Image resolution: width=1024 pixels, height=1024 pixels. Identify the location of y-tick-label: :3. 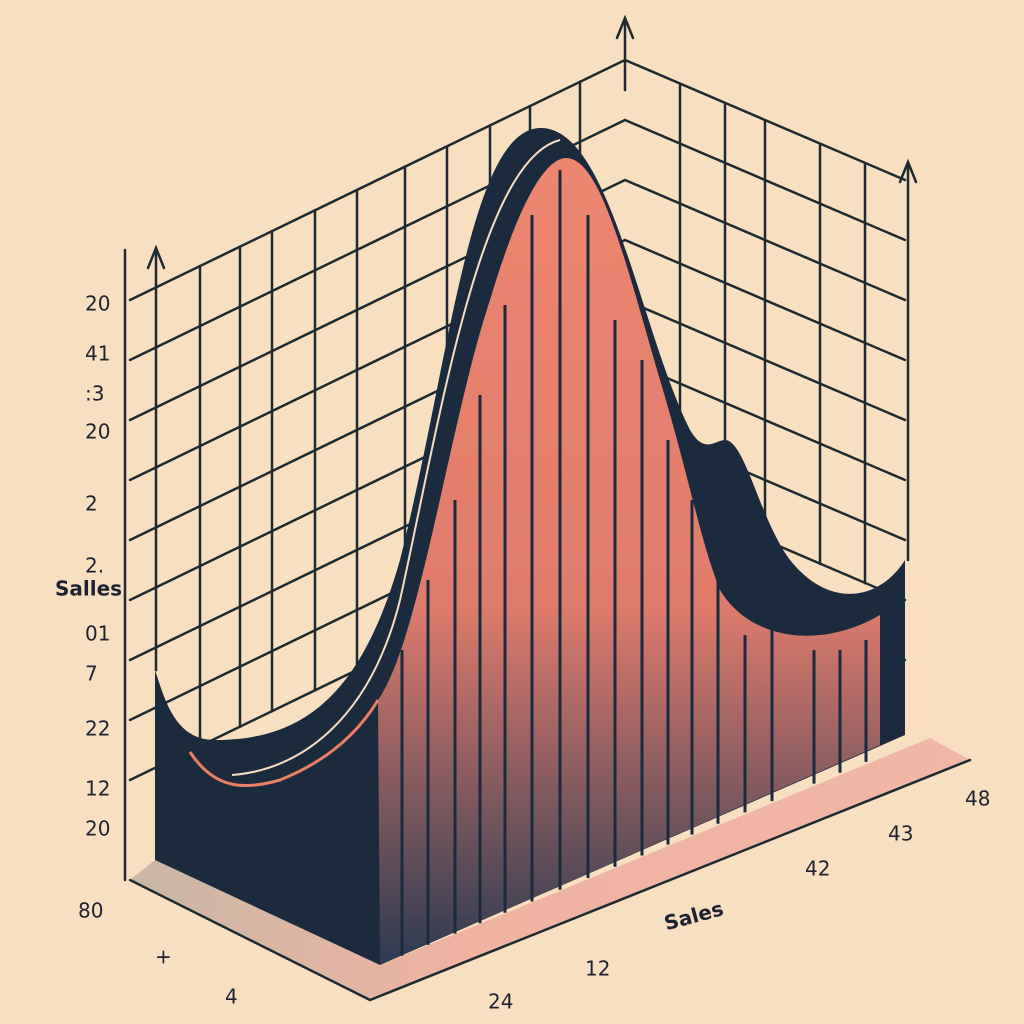
(94, 394).